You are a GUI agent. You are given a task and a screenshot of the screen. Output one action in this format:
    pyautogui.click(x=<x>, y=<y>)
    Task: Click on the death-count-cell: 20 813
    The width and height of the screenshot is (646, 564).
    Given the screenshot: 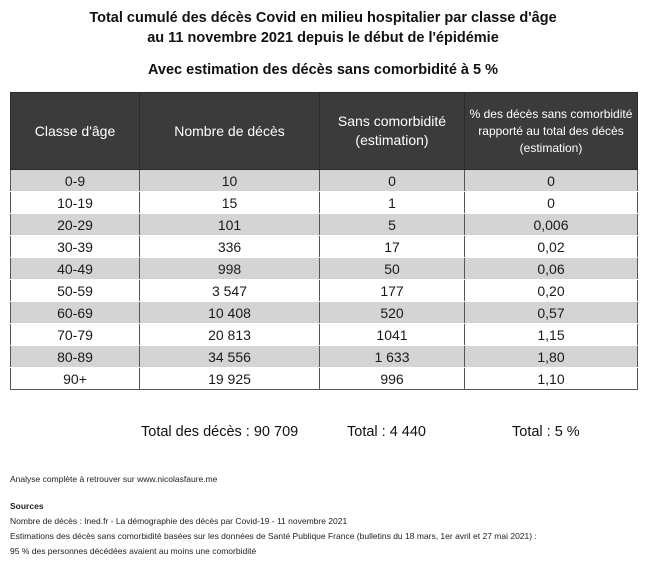 What is the action you would take?
    pyautogui.click(x=229, y=334)
    